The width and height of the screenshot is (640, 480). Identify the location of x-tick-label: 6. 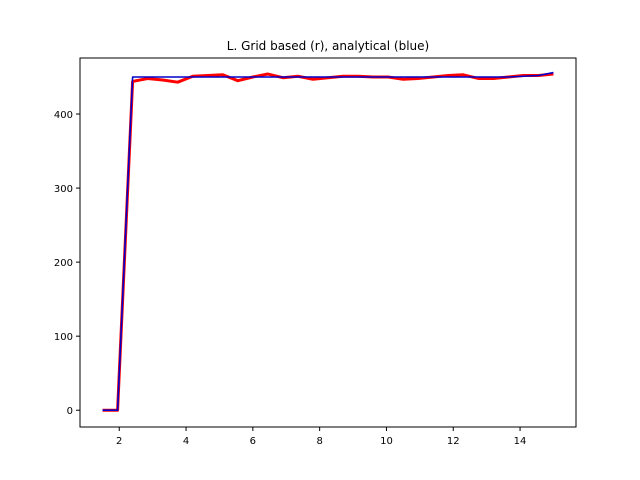
(253, 441).